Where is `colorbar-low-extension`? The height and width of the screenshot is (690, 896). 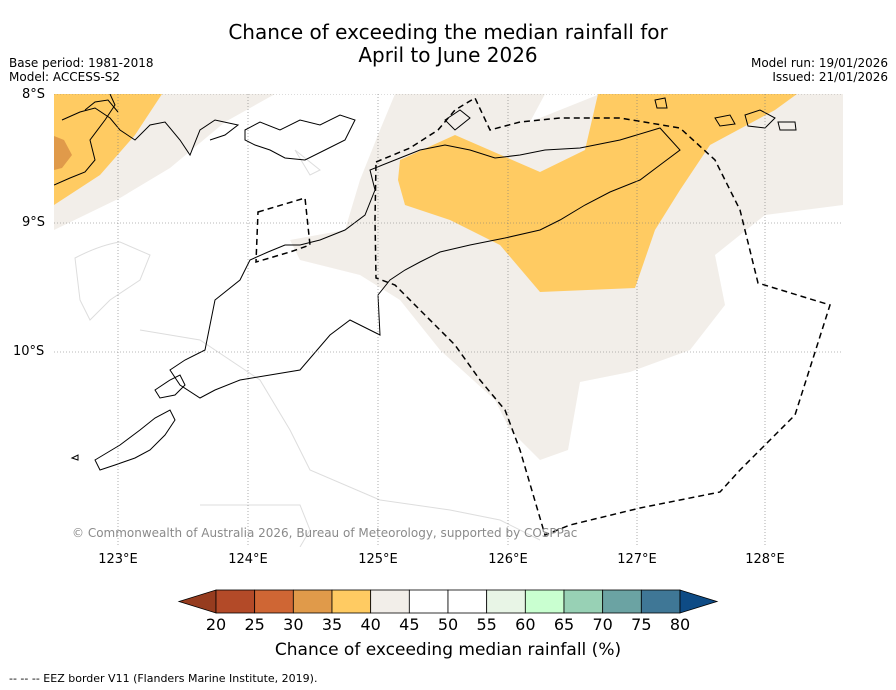
colorbar-low-extension is located at coordinates (197, 601).